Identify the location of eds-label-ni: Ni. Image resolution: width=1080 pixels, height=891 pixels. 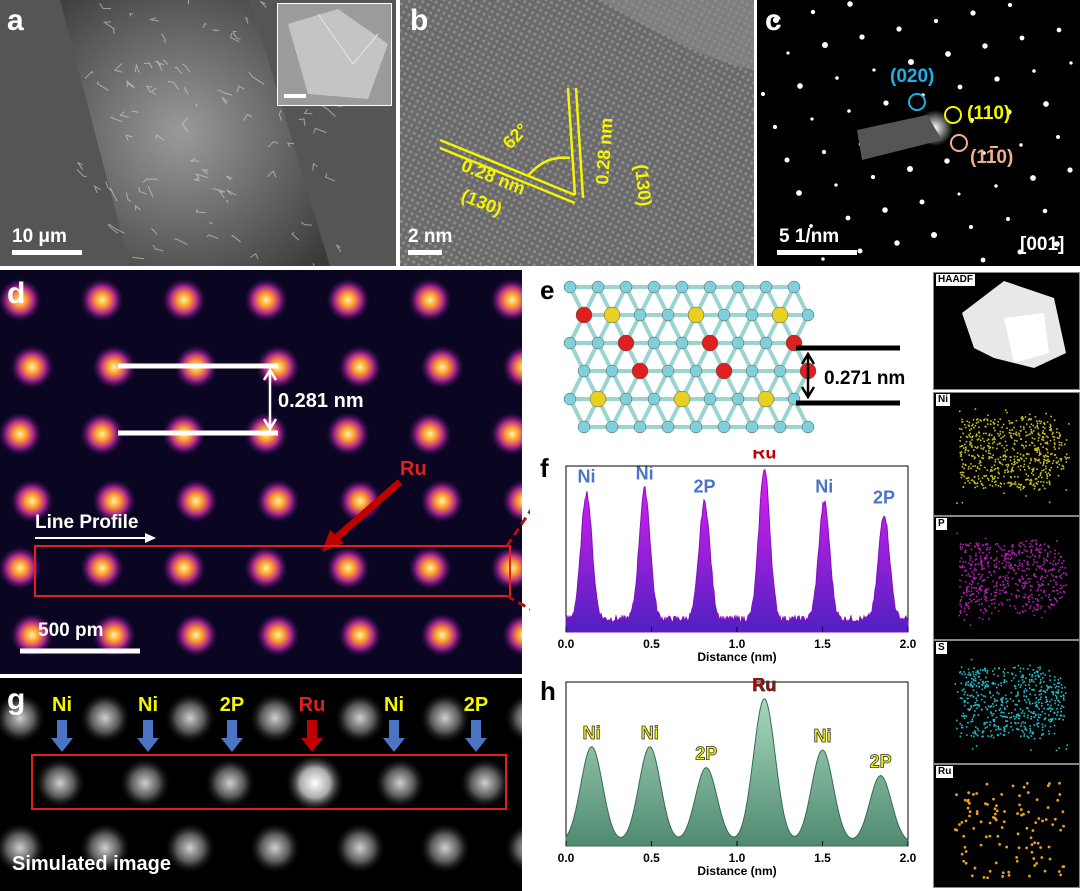
(943, 400).